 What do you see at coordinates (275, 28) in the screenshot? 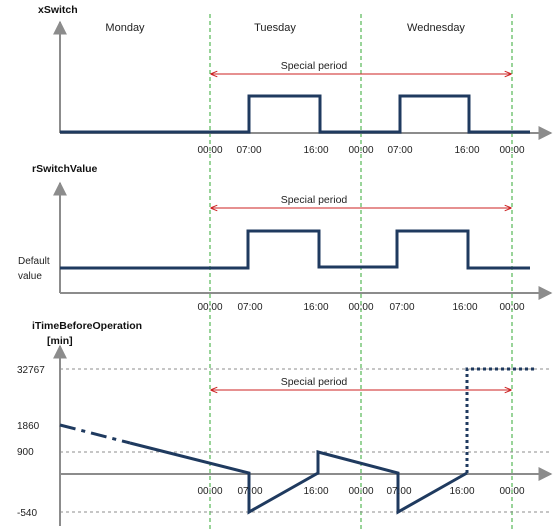
I see `day-label-tuesday: Tuesday` at bounding box center [275, 28].